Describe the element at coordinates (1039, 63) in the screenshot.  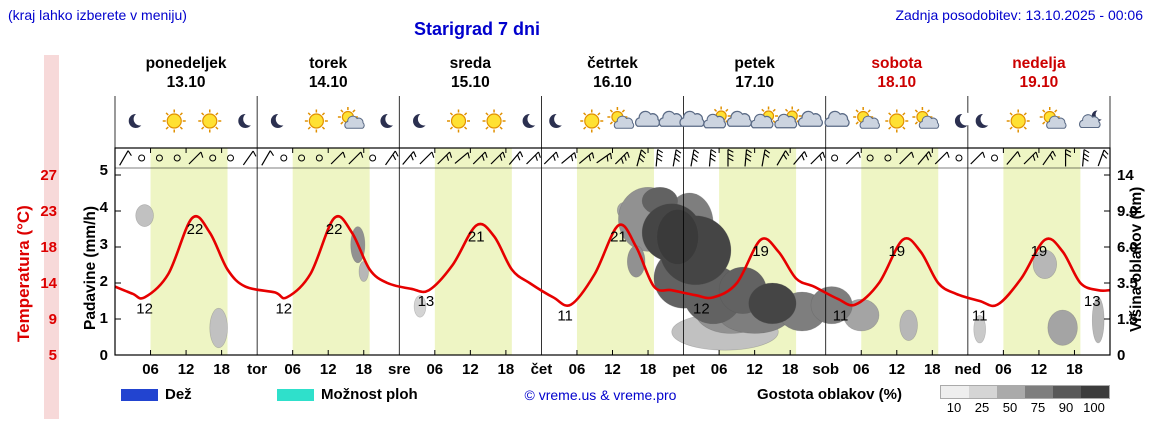
I see `svg-text: nedelja` at that location.